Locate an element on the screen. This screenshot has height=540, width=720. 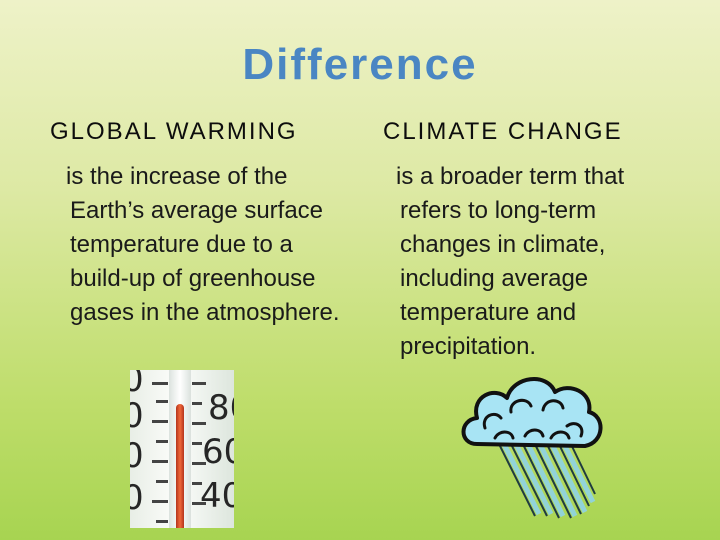
thermometer-right-label: 80 is located at coordinates (221, 408).